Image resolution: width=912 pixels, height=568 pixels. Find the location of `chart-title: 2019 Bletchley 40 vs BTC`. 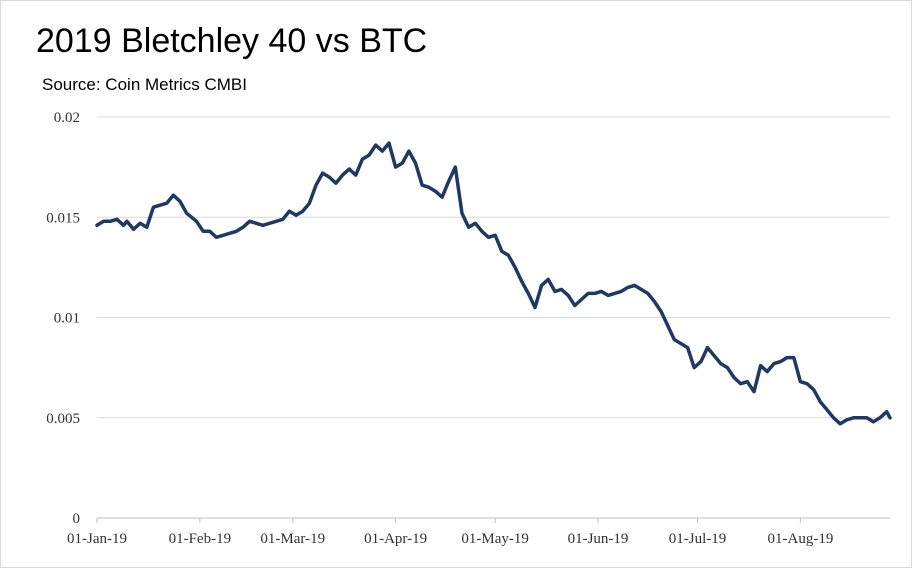

chart-title: 2019 Bletchley 40 vs BTC is located at coordinates (232, 41).